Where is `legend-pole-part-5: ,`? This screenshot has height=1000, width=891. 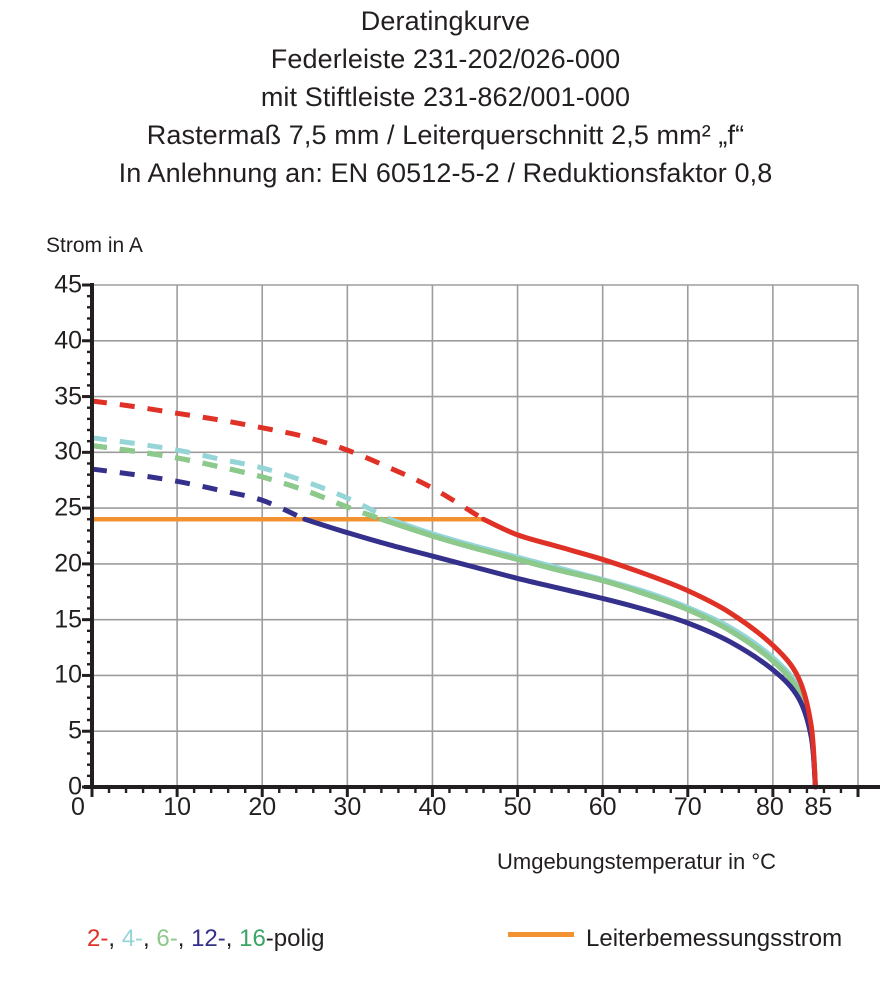
legend-pole-part-5: , is located at coordinates (184, 938).